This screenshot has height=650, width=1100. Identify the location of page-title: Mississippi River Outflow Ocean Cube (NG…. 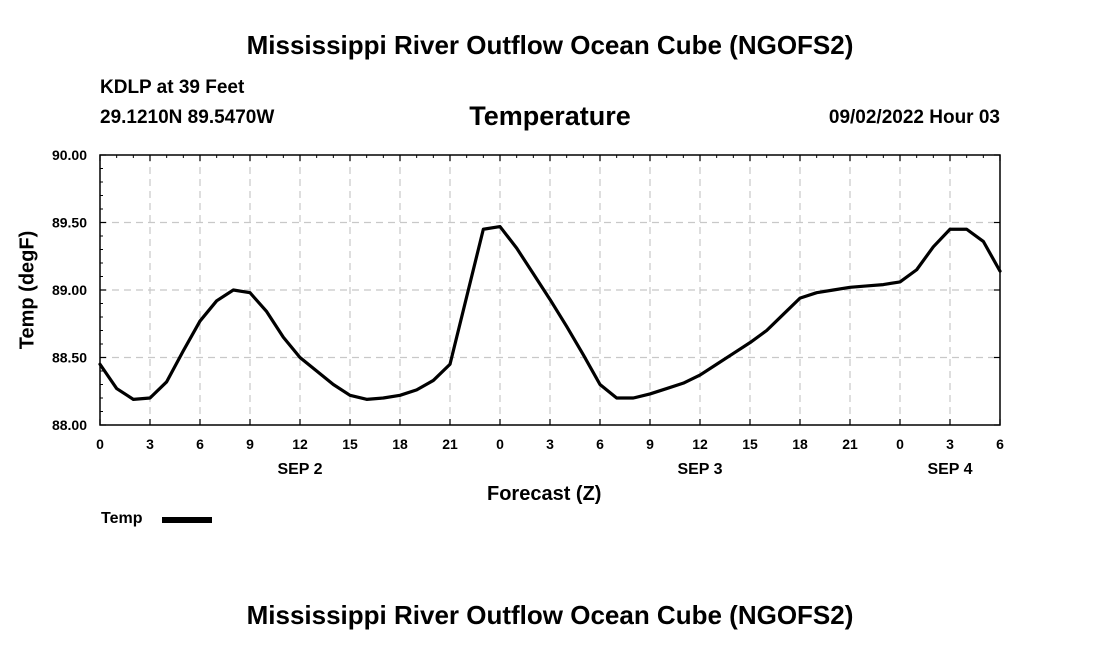
(550, 45).